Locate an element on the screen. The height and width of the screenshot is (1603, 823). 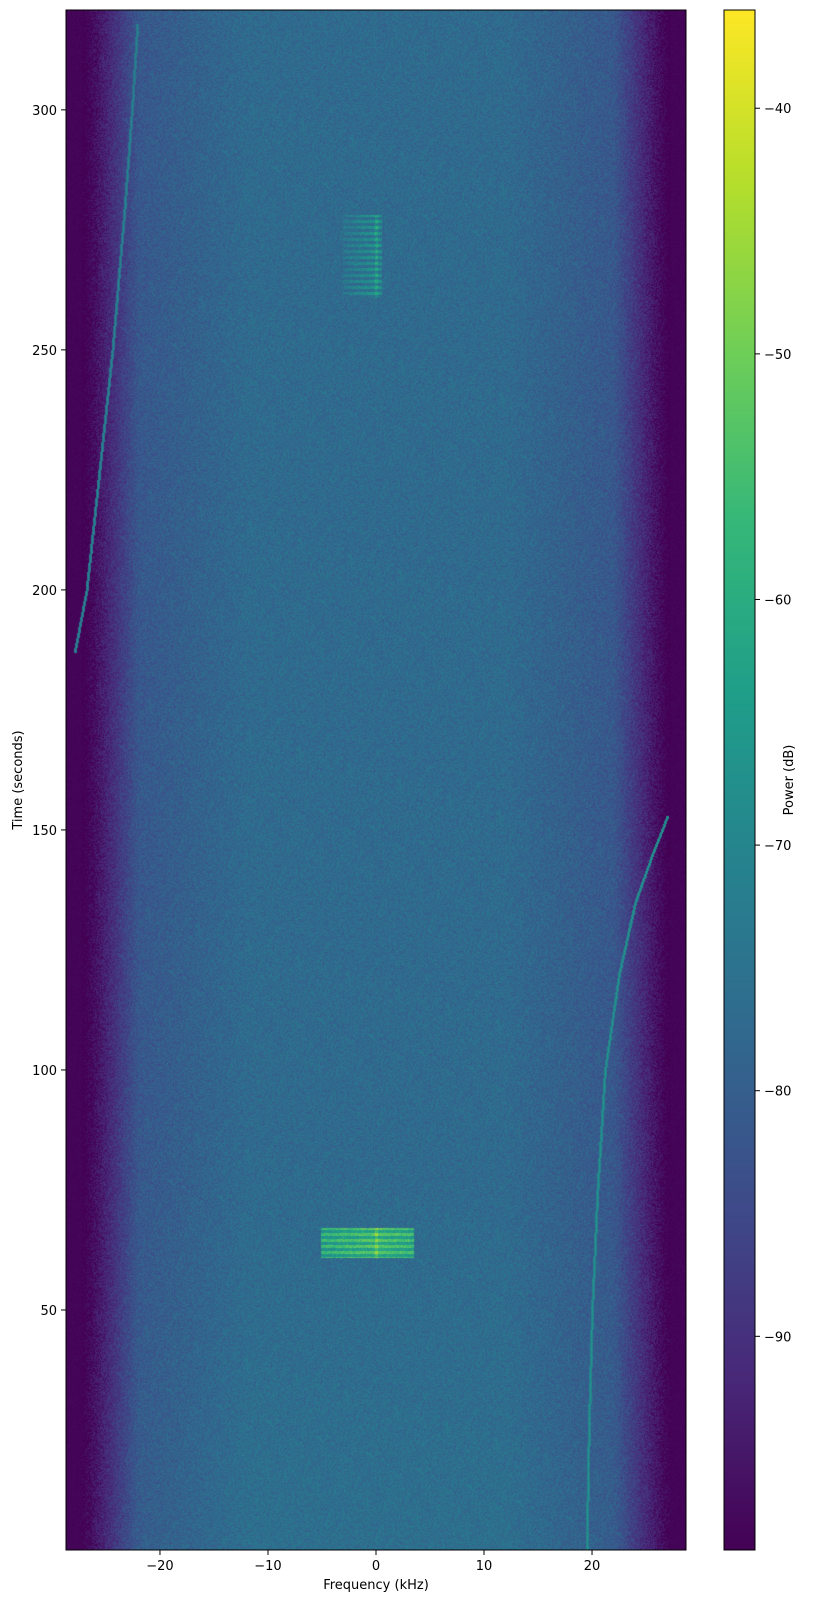
colorbar-label: Power (dB) is located at coordinates (789, 780).